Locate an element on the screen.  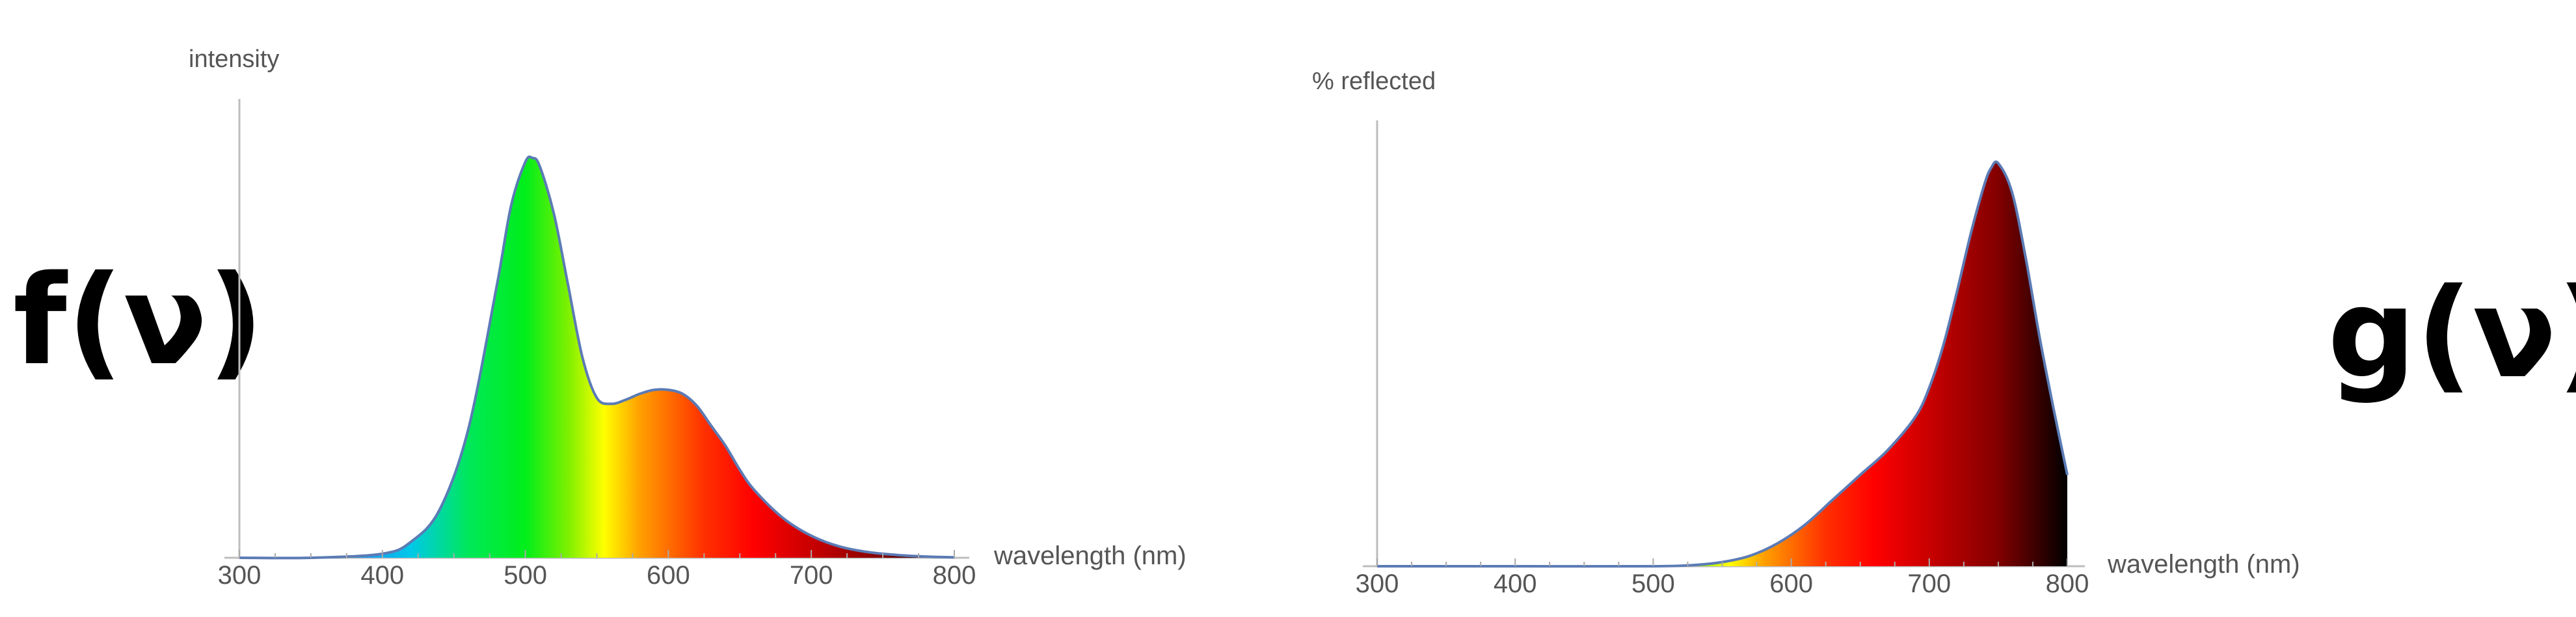
y-axis-title: intensity is located at coordinates (234, 60).